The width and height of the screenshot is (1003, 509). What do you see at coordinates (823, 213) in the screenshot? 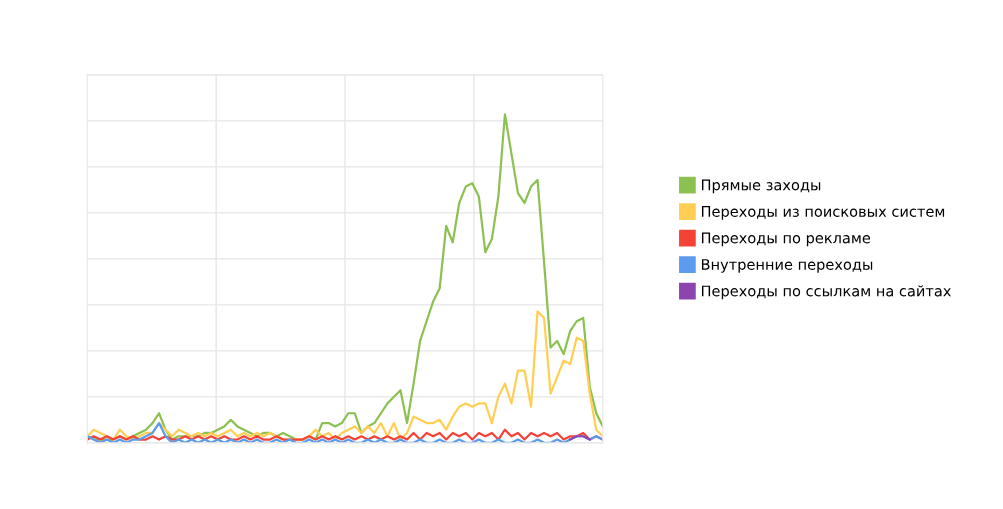
I see `legend-label: Переходы из поисковых систем` at bounding box center [823, 213].